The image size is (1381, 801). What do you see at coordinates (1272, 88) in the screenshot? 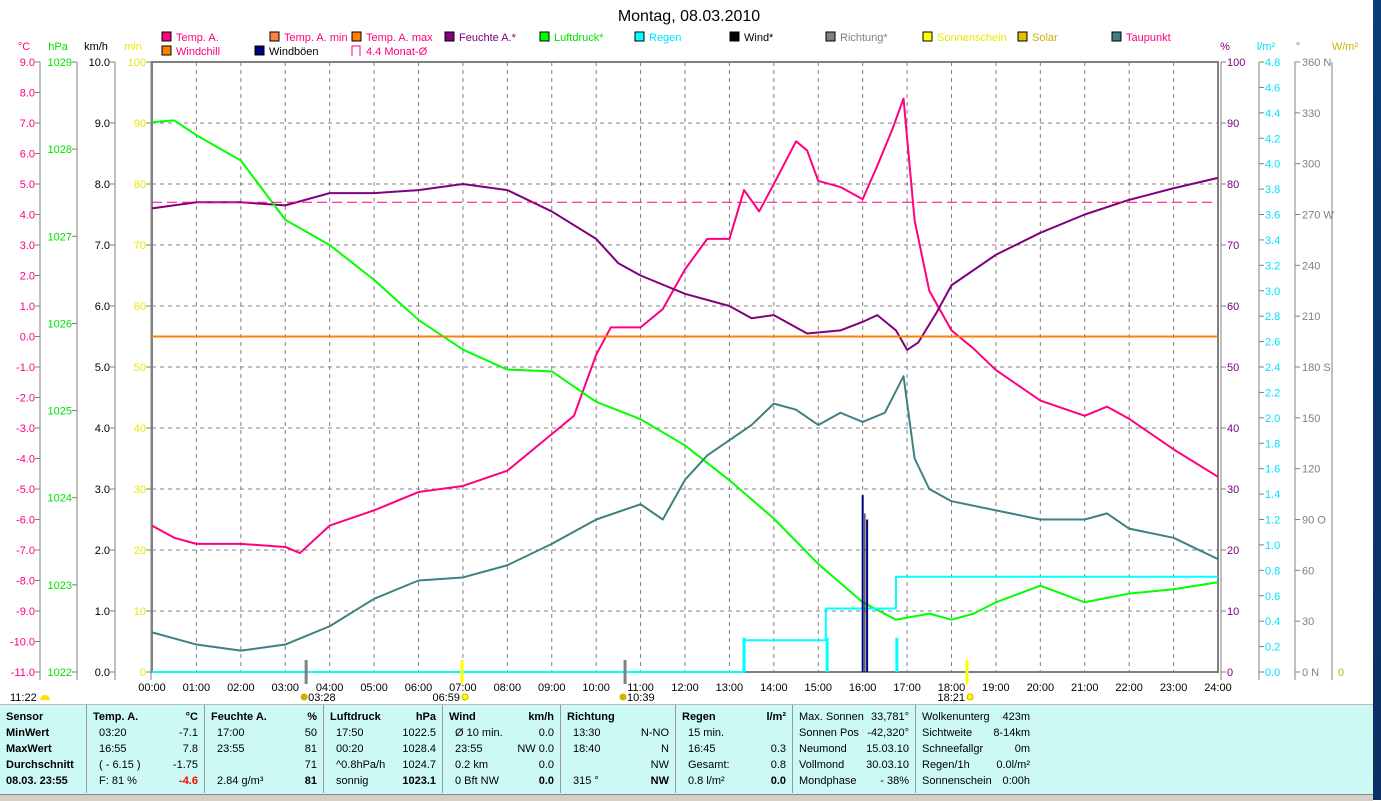
I see `rain-tick-label: 4.6` at bounding box center [1272, 88].